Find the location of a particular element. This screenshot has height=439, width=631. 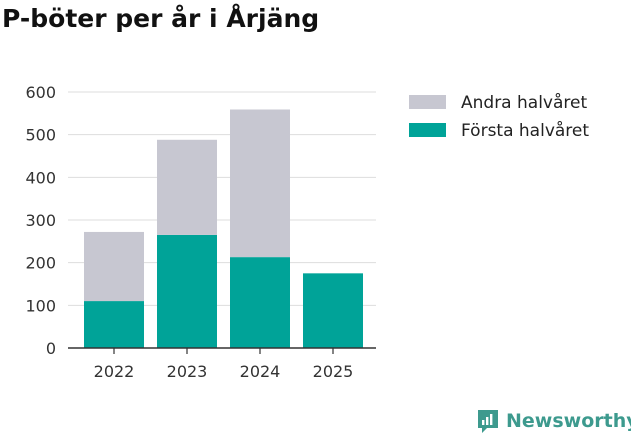

brand-name: Newsworthy is located at coordinates (568, 421).